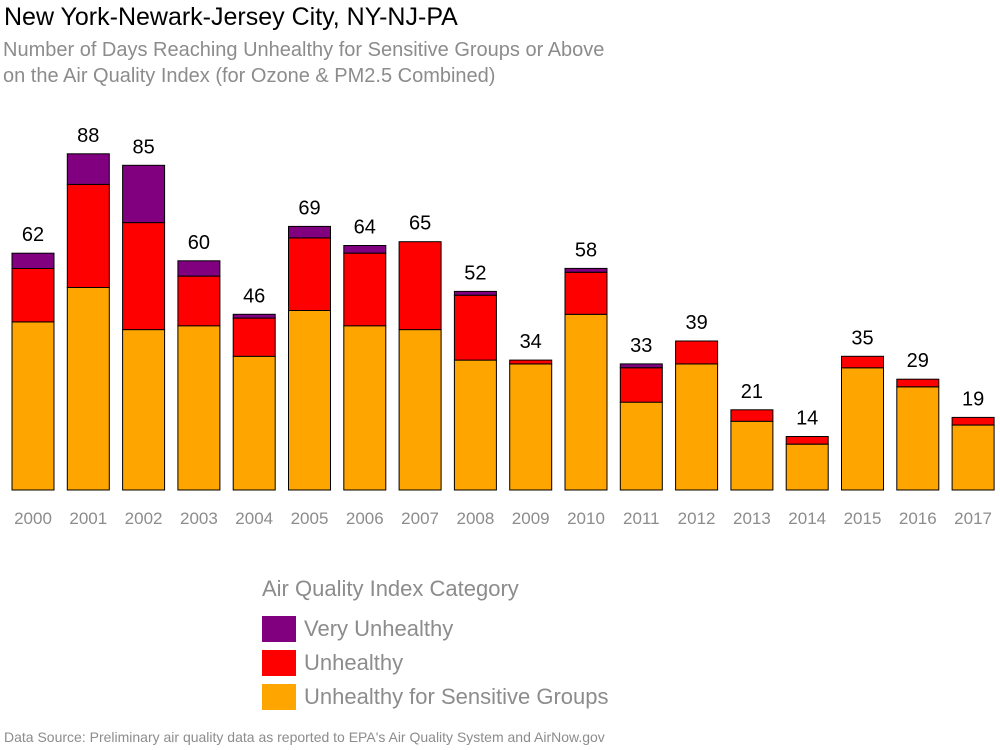  Describe the element at coordinates (531, 518) in the screenshot. I see `x-tick-label-2009: 2009` at that location.